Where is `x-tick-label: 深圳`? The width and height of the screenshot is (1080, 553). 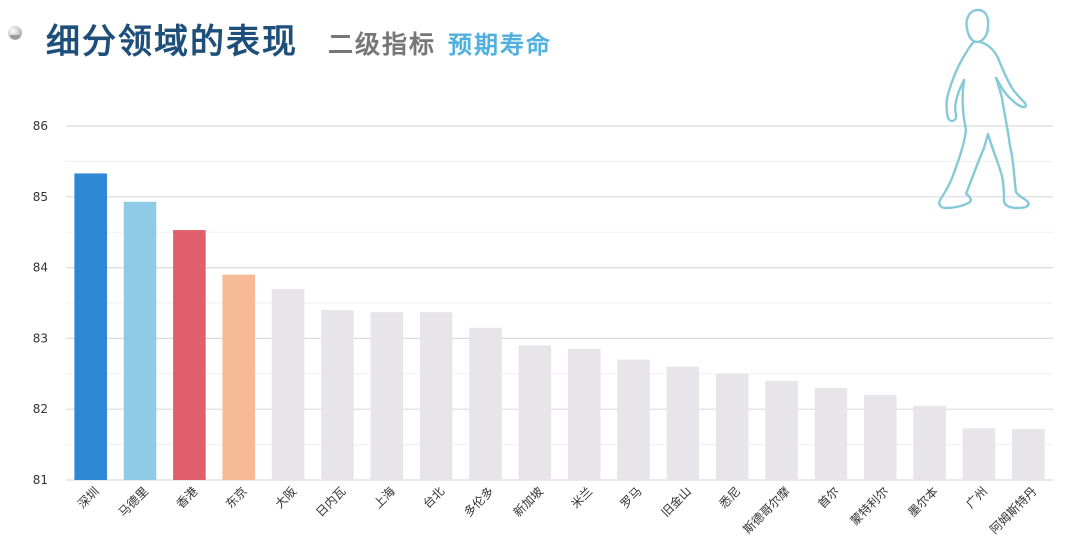 x-tick-label: 深圳 is located at coordinates (88, 497).